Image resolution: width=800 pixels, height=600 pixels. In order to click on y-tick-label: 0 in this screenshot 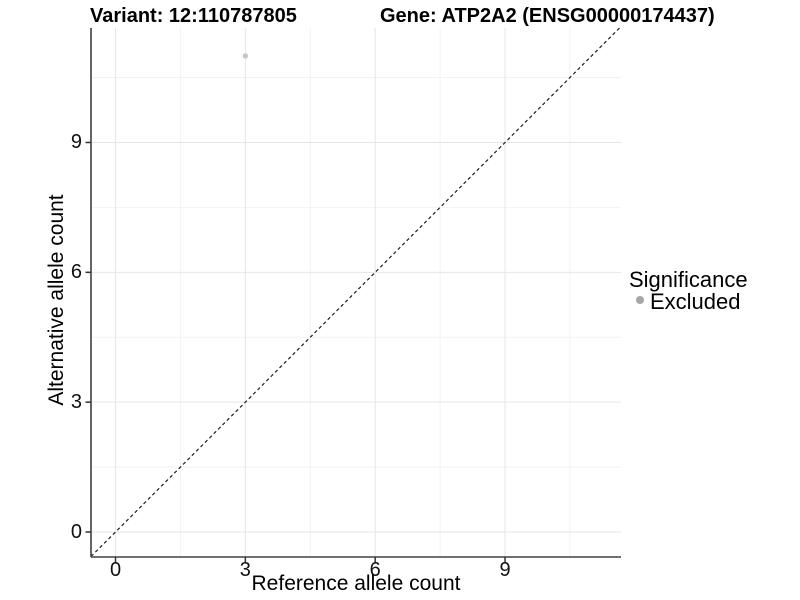, I will do `click(76, 532)`.